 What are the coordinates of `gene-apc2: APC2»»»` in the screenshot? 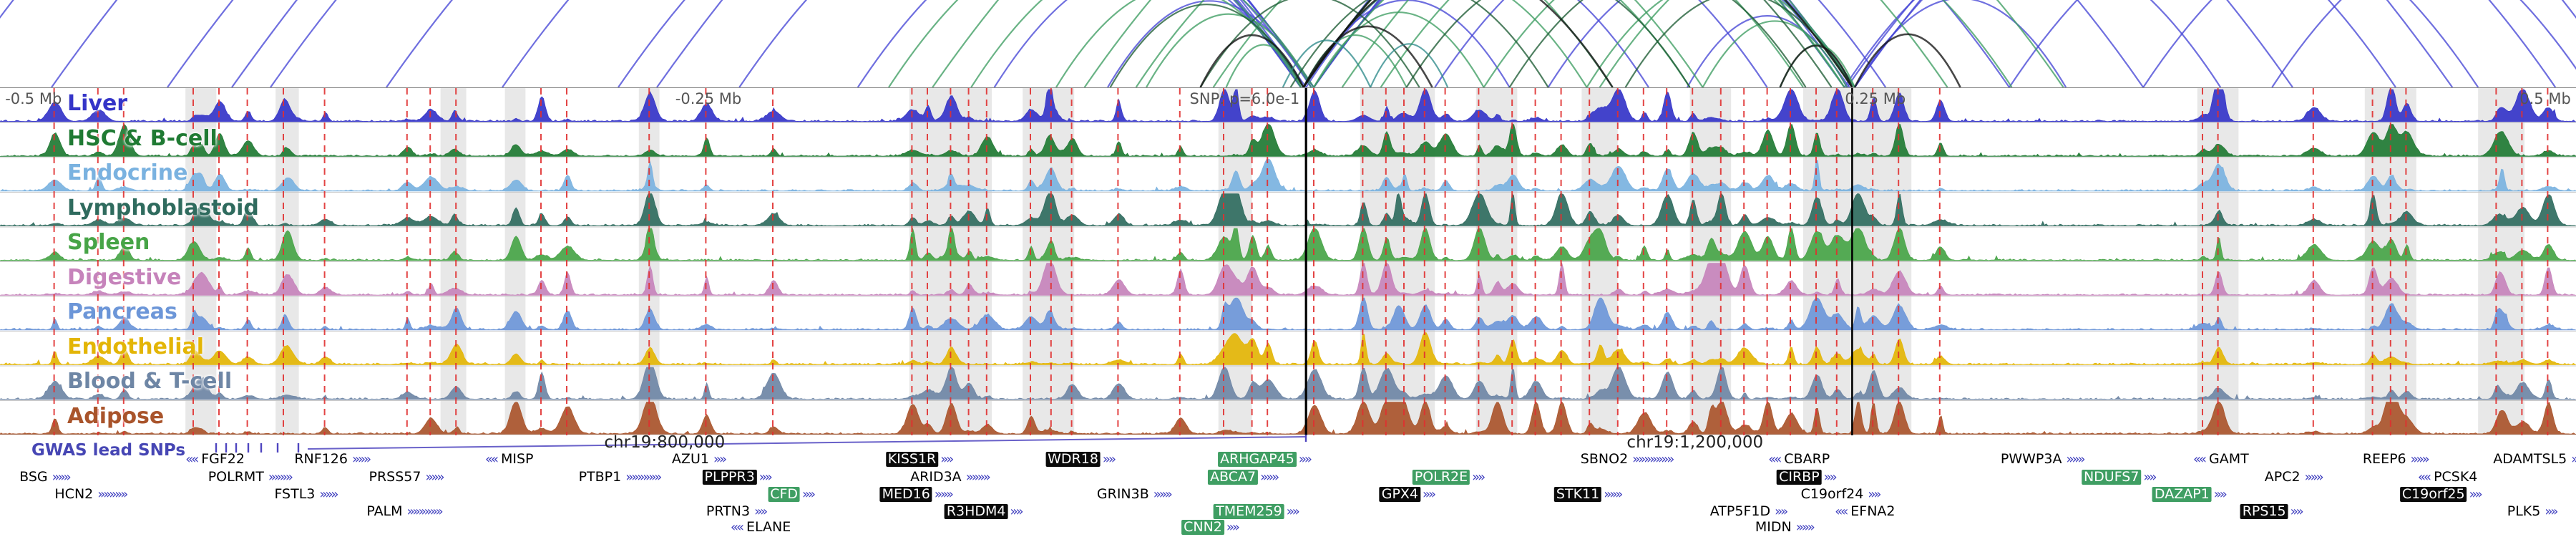 It's located at (2293, 477).